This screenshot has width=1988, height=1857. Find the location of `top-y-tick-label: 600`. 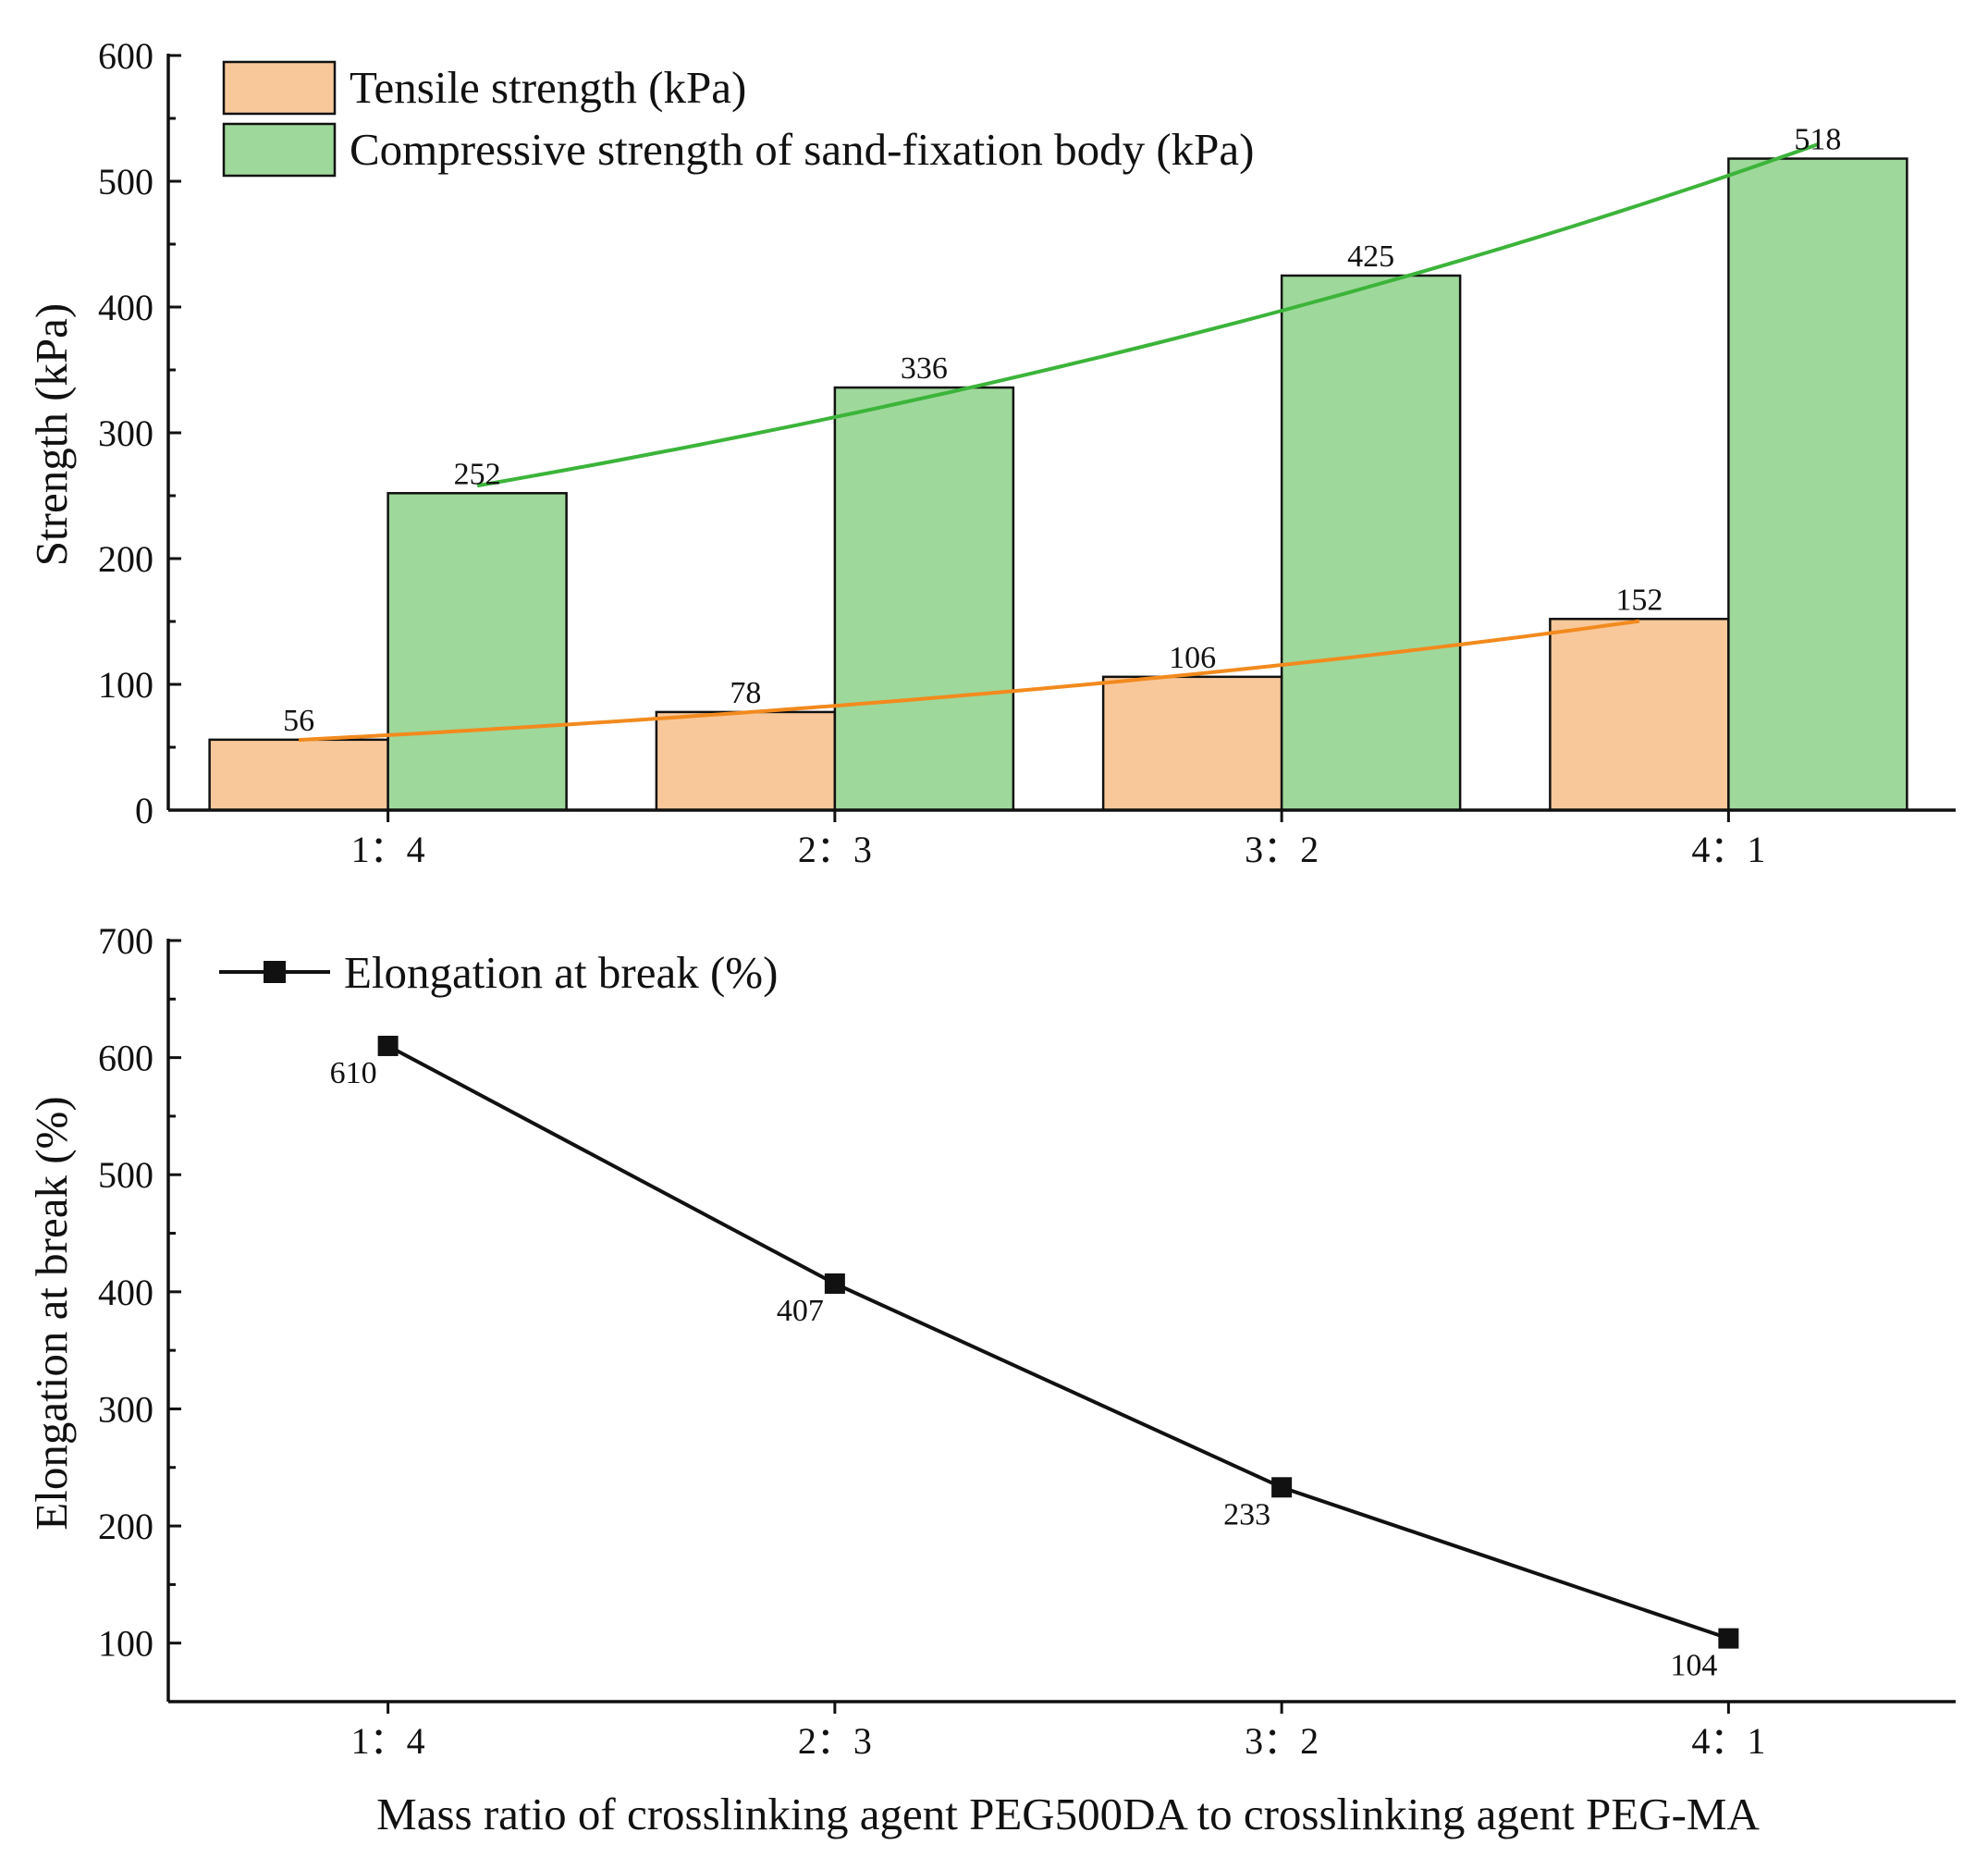

top-y-tick-label: 600 is located at coordinates (125, 56).